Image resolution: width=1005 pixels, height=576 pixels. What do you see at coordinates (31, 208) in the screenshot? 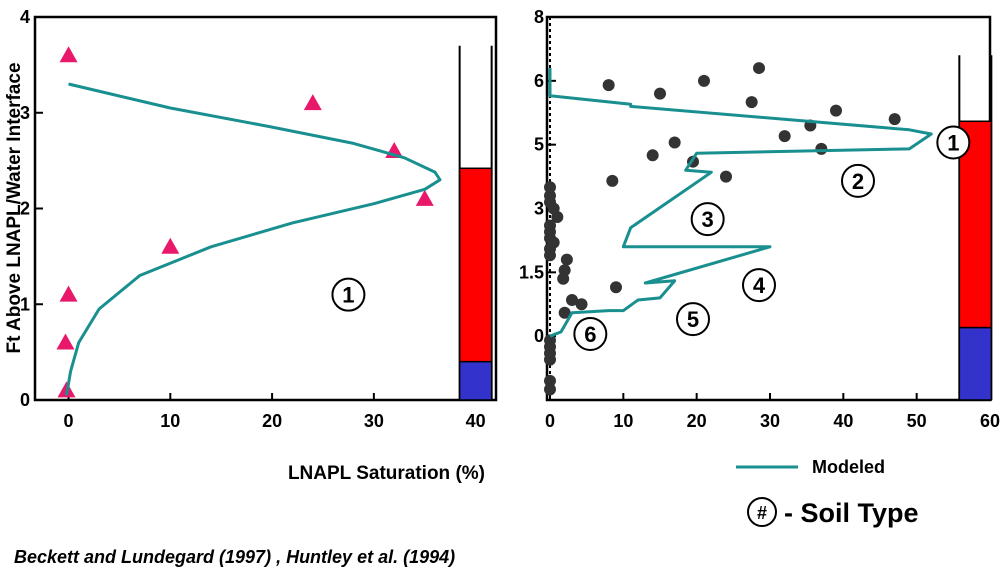
I see `left-y-ticks: 0 1 2 3 4` at bounding box center [31, 208].